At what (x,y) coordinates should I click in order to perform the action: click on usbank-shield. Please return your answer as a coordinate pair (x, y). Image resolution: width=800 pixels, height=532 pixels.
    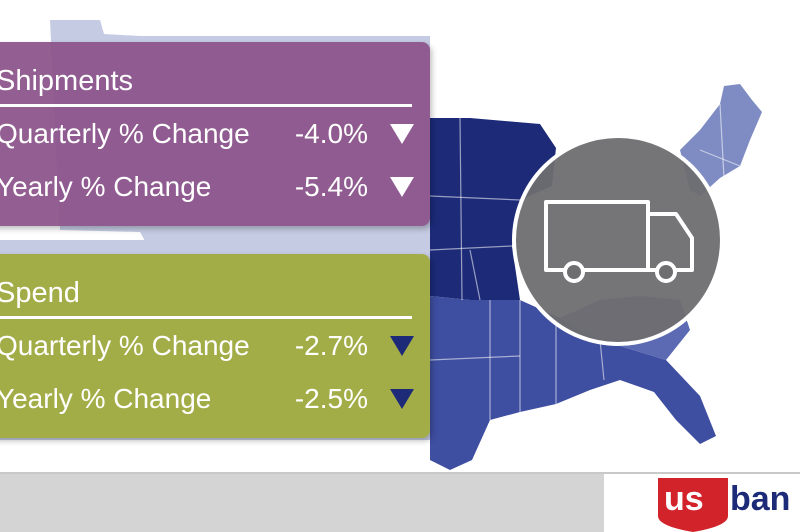
    Looking at the image, I should click on (693, 505).